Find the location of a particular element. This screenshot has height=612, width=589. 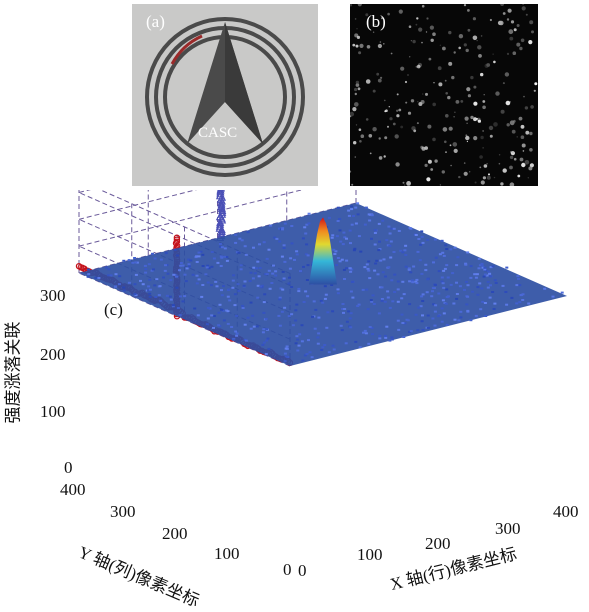

blue-profile-point is located at coordinates (220, 193).